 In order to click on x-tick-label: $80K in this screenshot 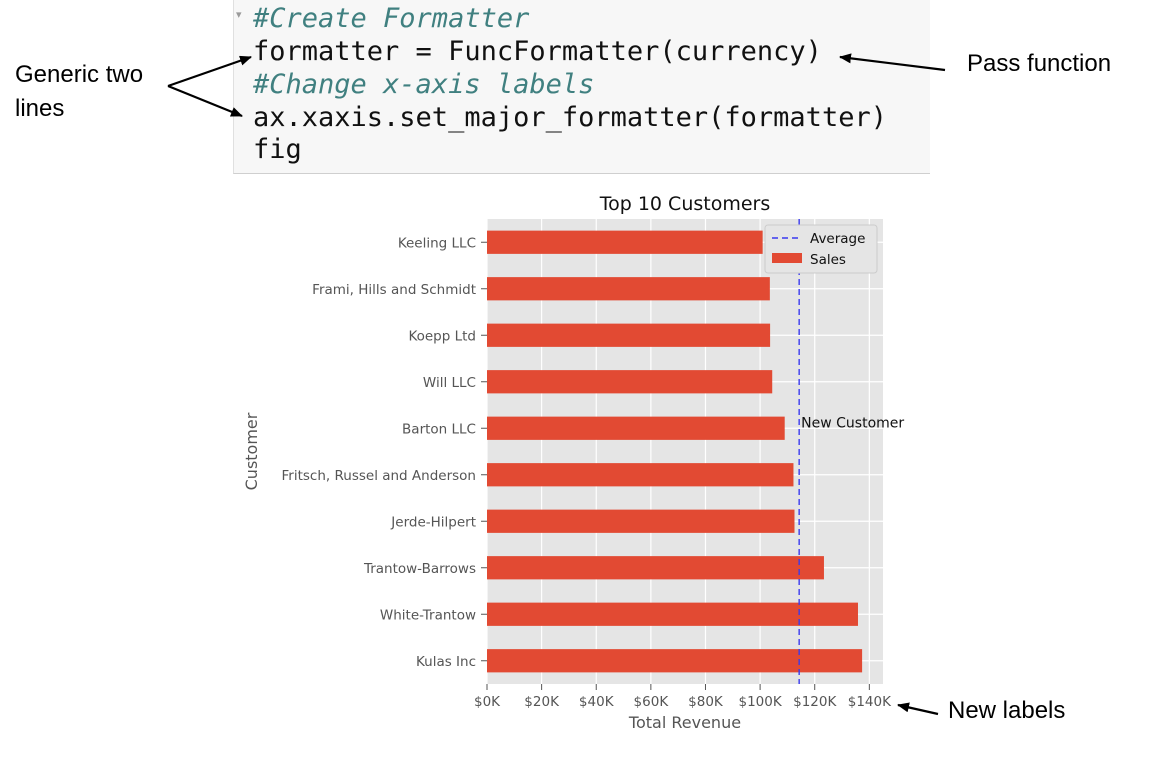, I will do `click(706, 702)`.